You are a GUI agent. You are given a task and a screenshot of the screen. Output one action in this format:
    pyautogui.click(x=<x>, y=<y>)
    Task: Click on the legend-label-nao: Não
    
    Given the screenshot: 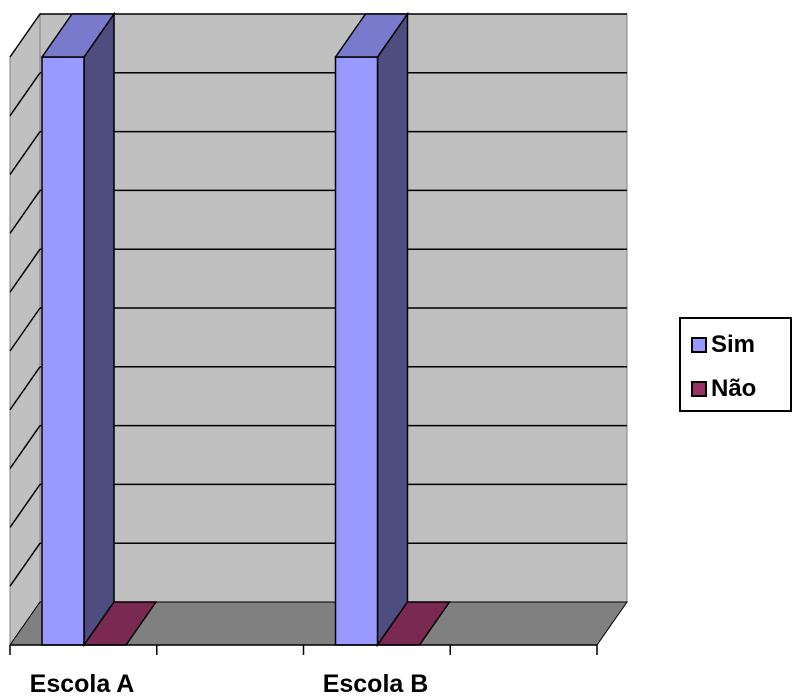 What is the action you would take?
    pyautogui.click(x=734, y=388)
    